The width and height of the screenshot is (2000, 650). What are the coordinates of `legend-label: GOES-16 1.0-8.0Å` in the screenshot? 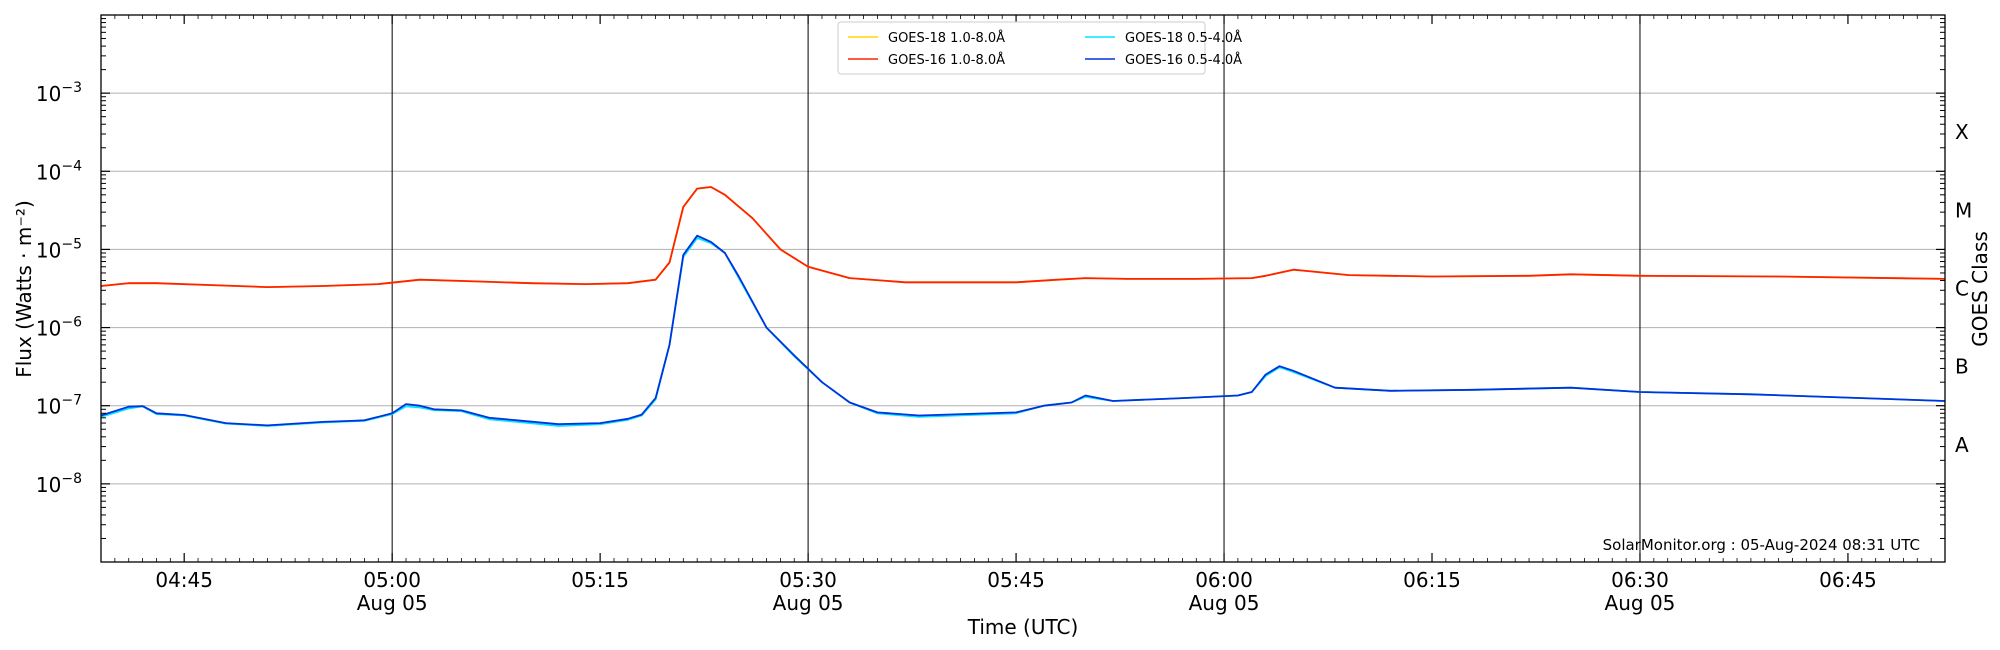 It's located at (946, 60).